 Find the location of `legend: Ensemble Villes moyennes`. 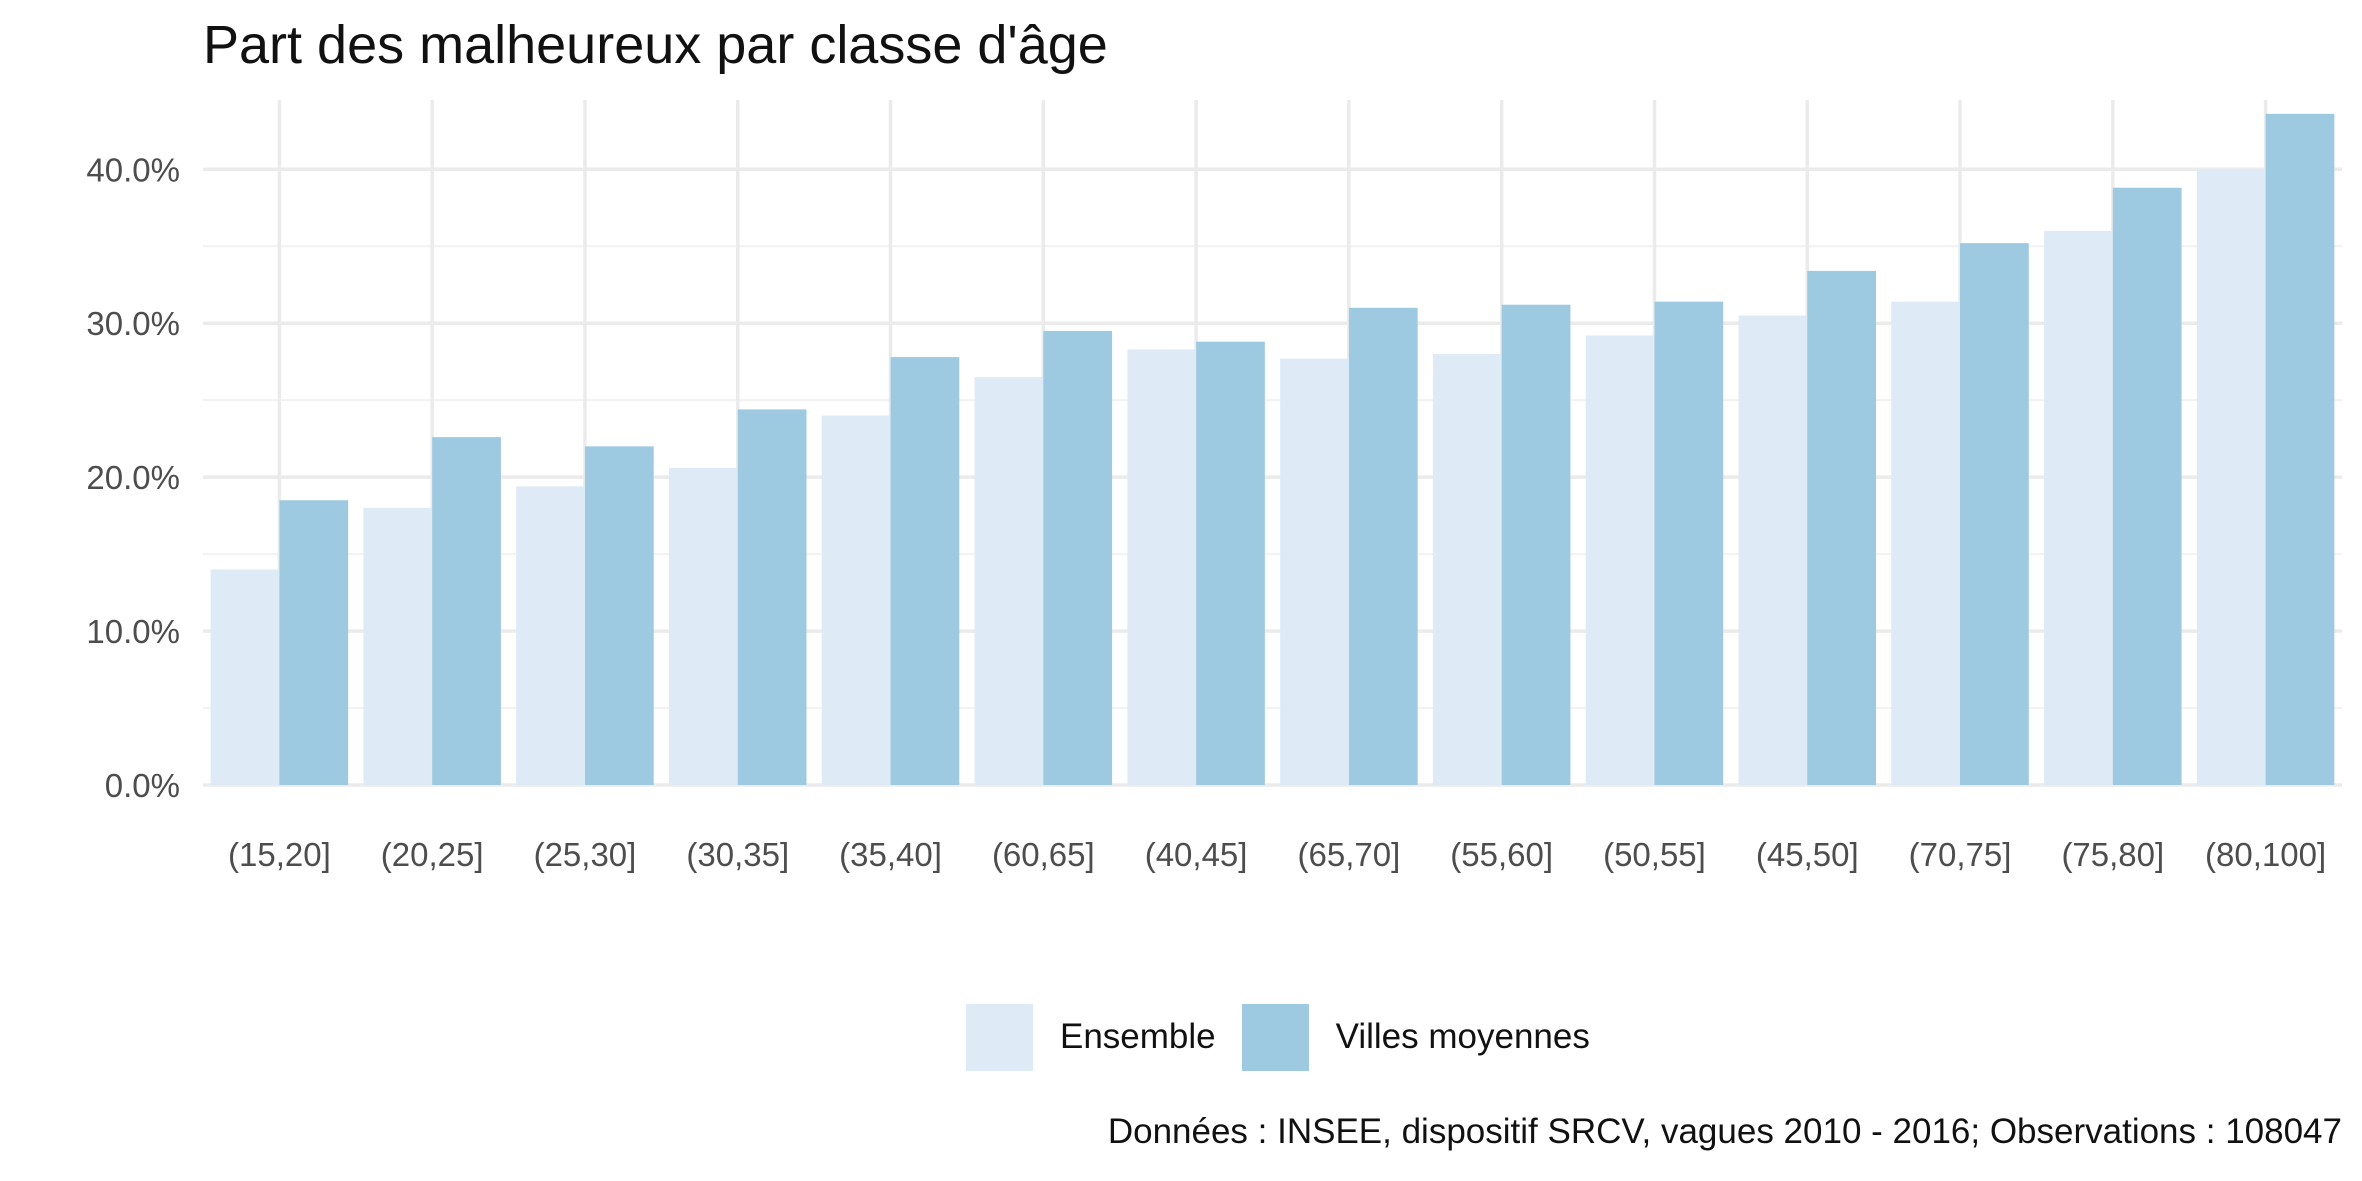

legend: Ensemble Villes moyennes is located at coordinates (1291, 1037).